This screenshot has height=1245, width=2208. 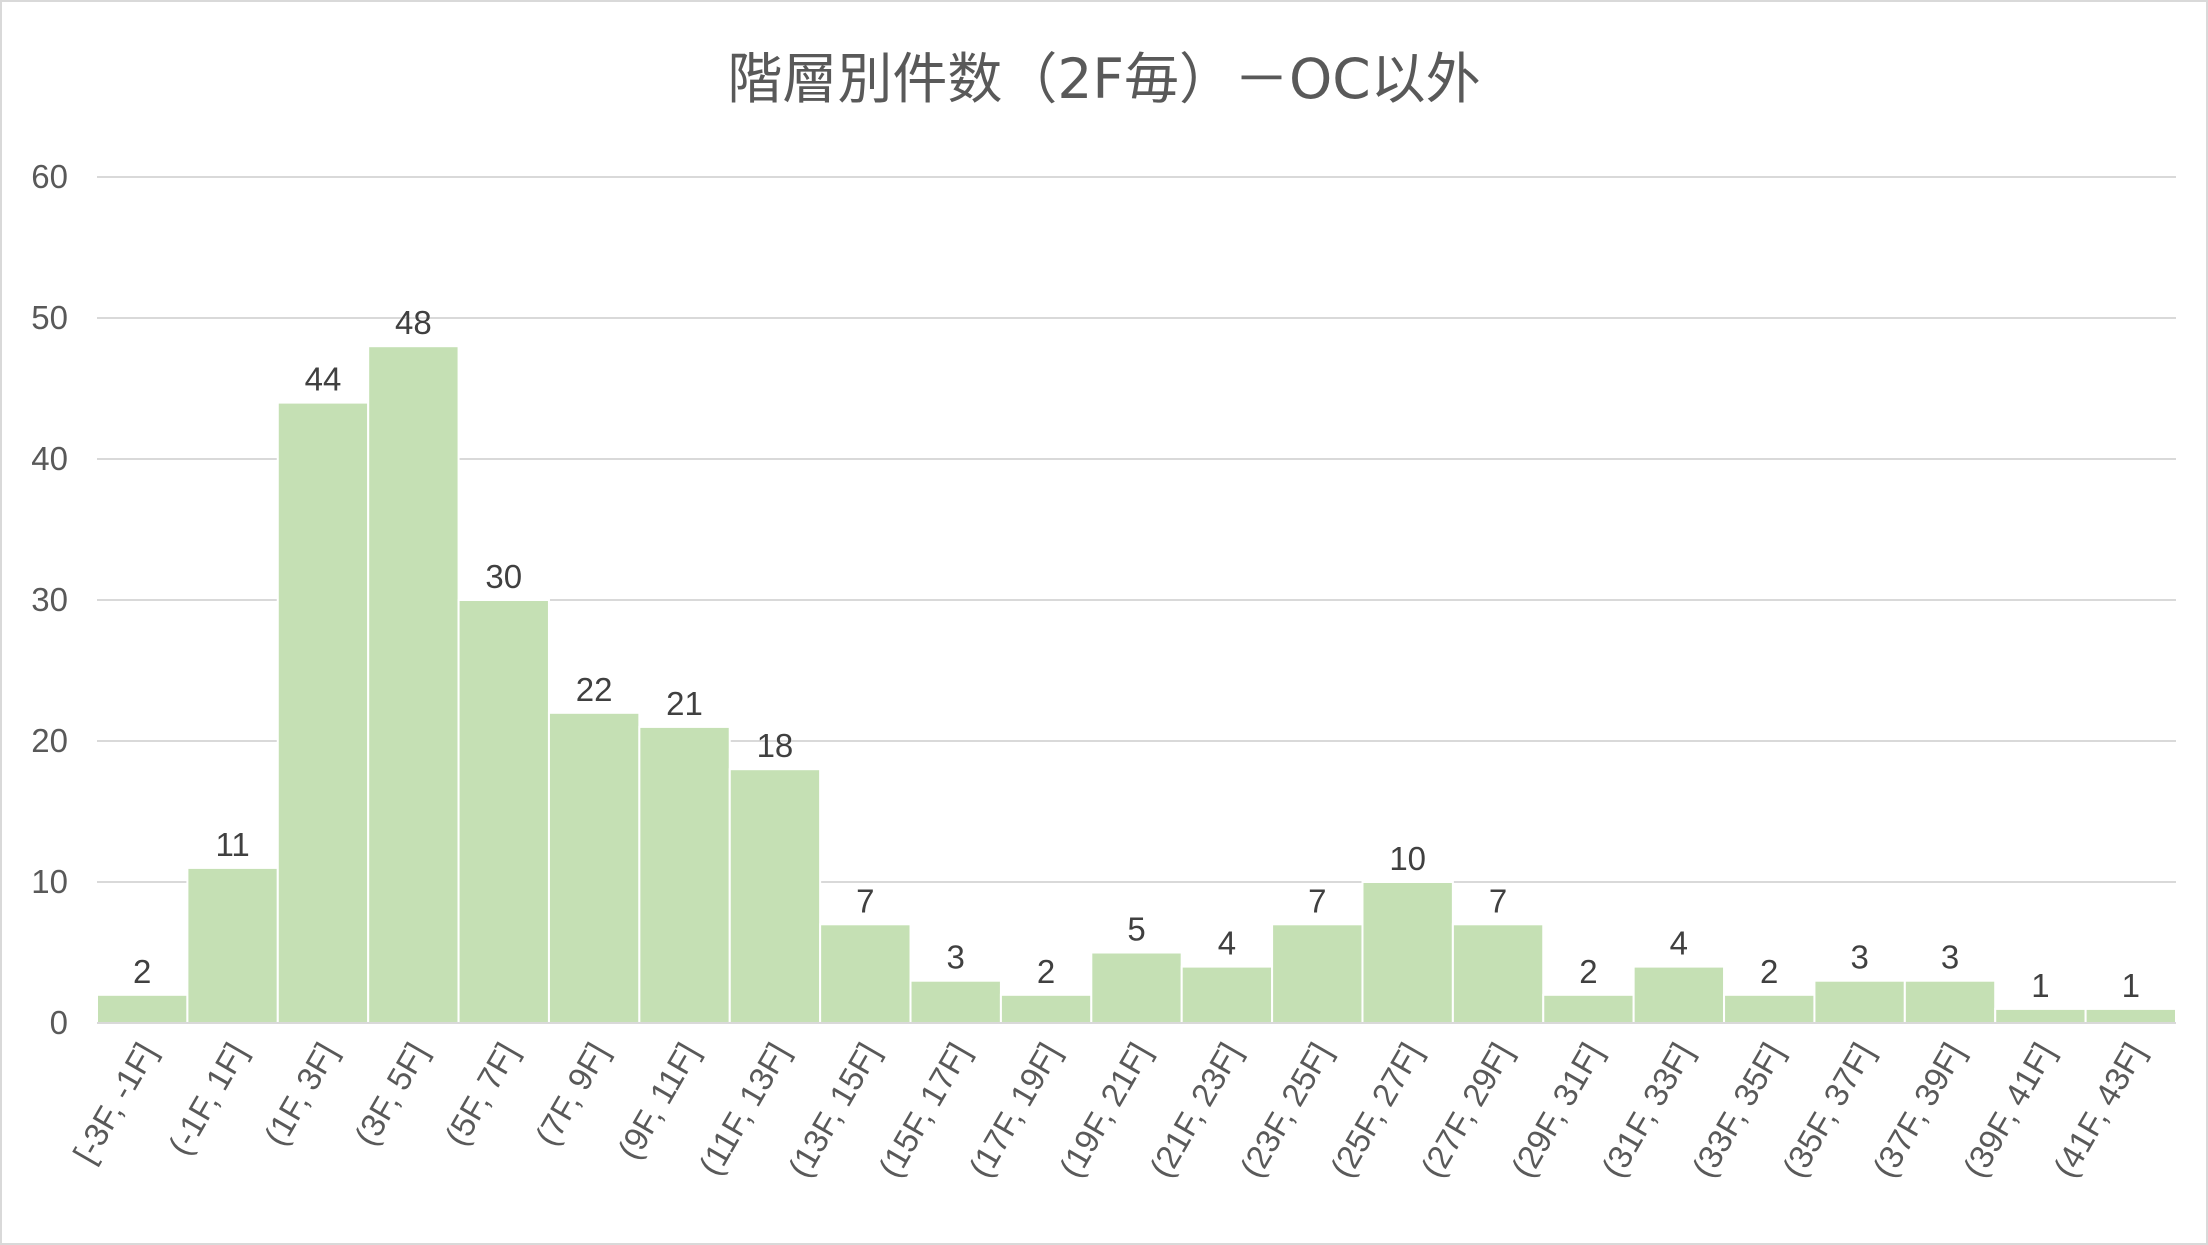 I want to click on data-label: 44, so click(x=323, y=379).